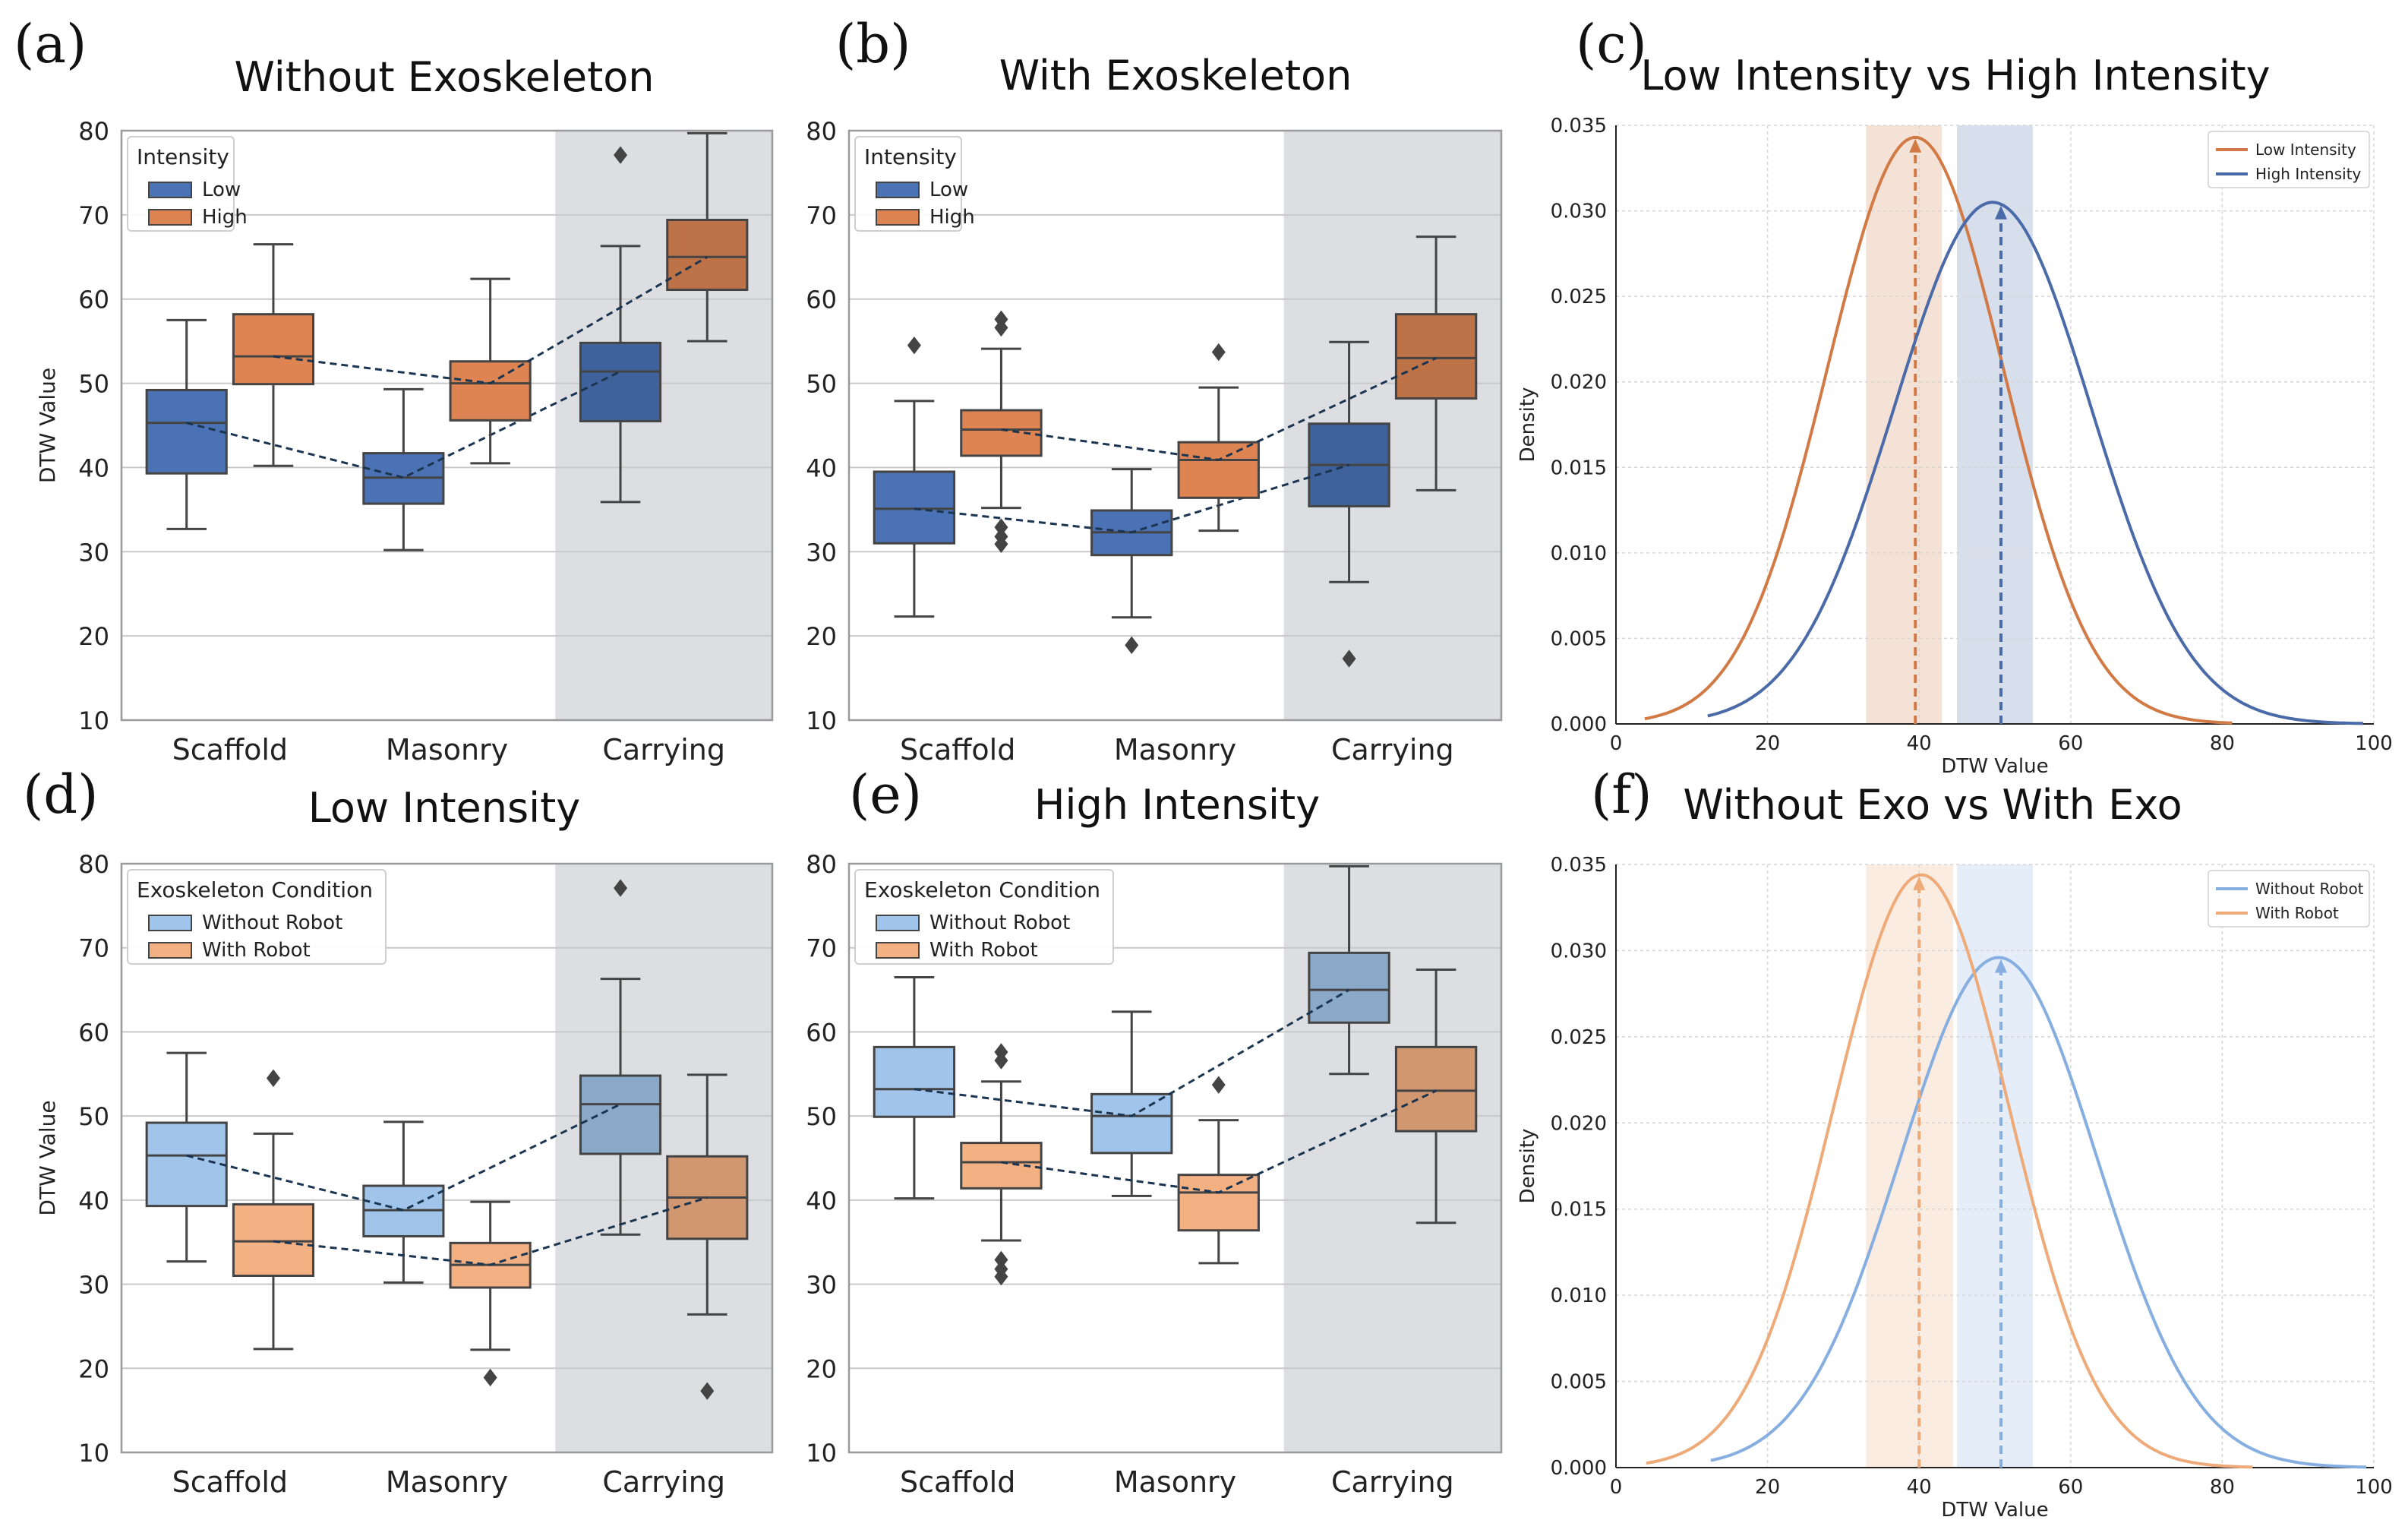  Describe the element at coordinates (93, 636) in the screenshot. I see `y-tick-label: 20` at that location.